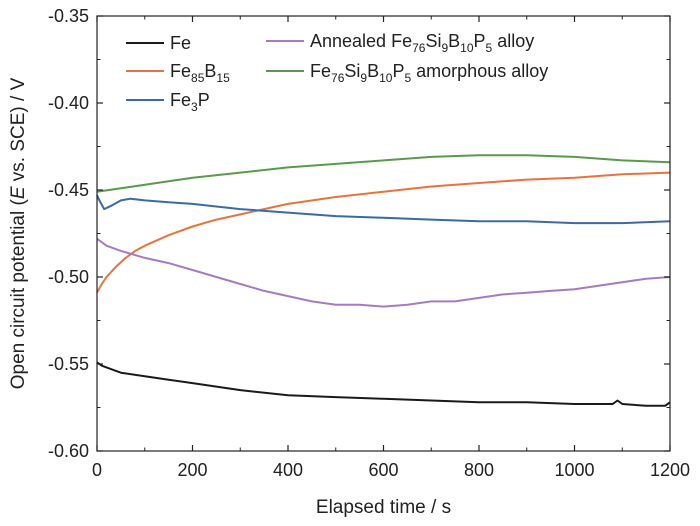  Describe the element at coordinates (383, 173) in the screenshot. I see `series-line-amorphous` at that location.